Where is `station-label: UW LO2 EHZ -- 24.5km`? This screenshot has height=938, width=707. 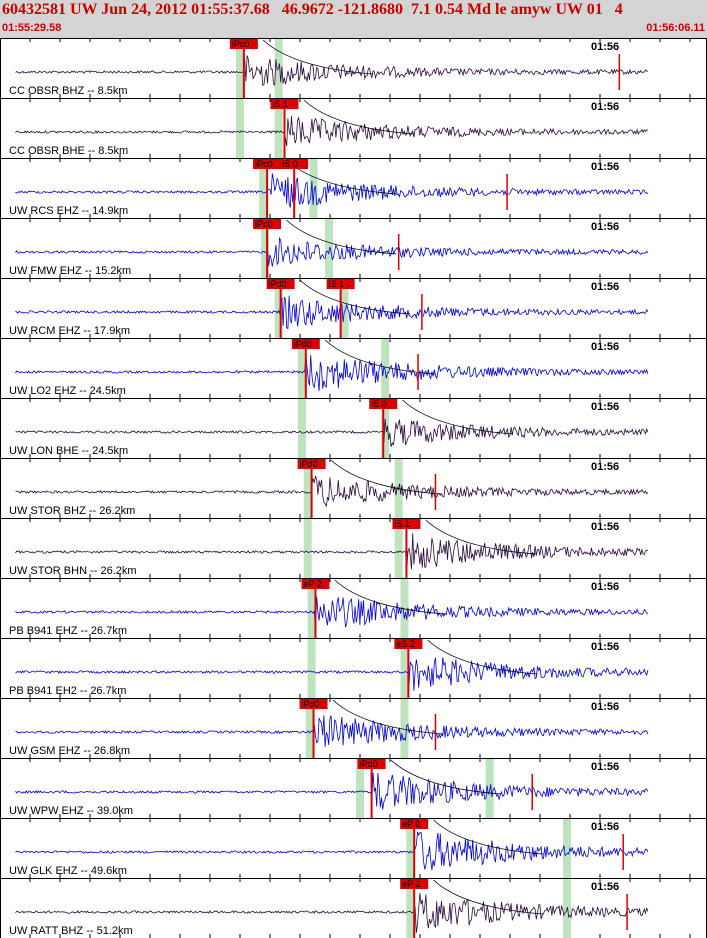 station-label: UW LO2 EHZ -- 24.5km is located at coordinates (67, 391).